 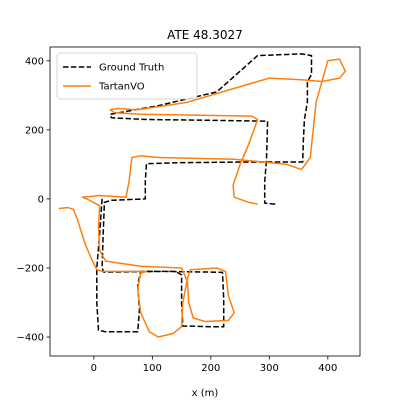 I want to click on x-tick-label: 100, so click(x=152, y=368).